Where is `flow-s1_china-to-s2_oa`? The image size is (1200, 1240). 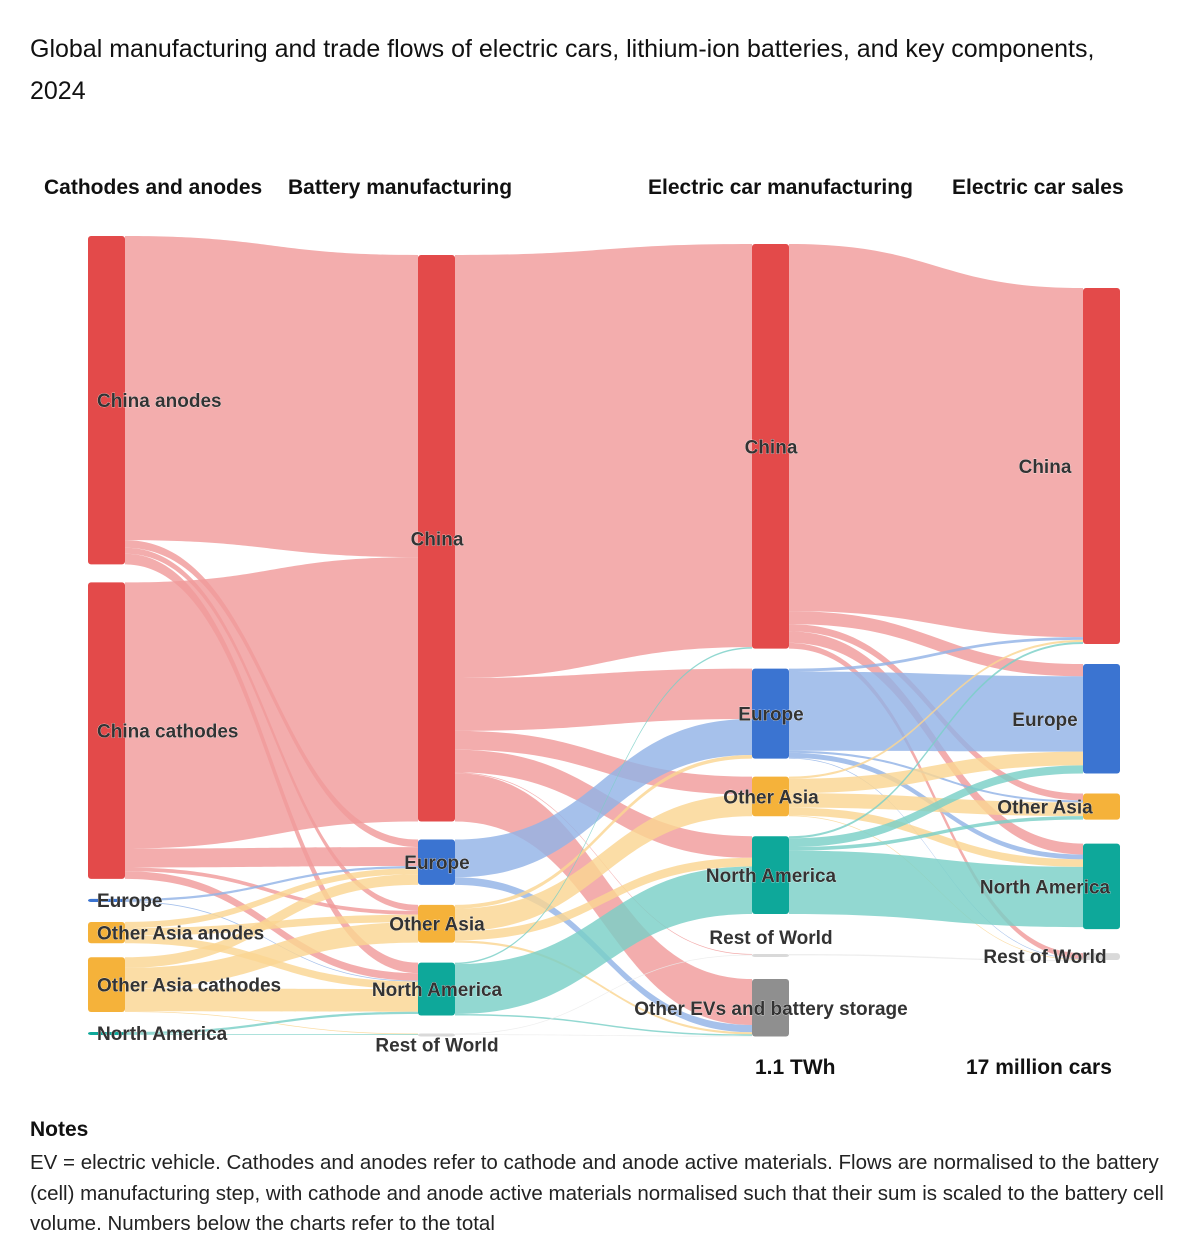 flow-s1_china-to-s2_oa is located at coordinates (603, 762).